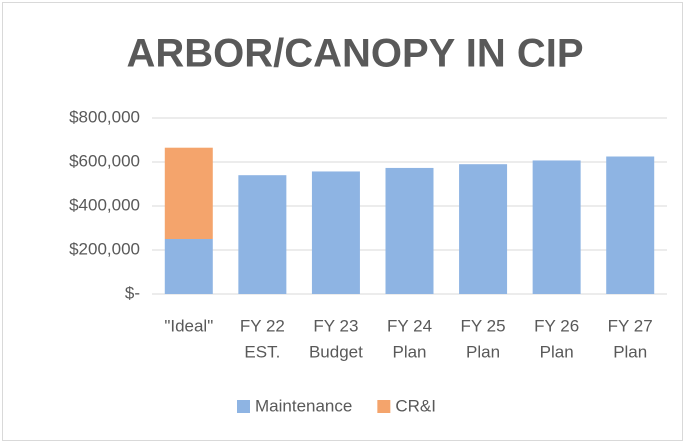 This screenshot has width=686, height=445. What do you see at coordinates (303, 405) in the screenshot?
I see `legend-label: Maintenance` at bounding box center [303, 405].